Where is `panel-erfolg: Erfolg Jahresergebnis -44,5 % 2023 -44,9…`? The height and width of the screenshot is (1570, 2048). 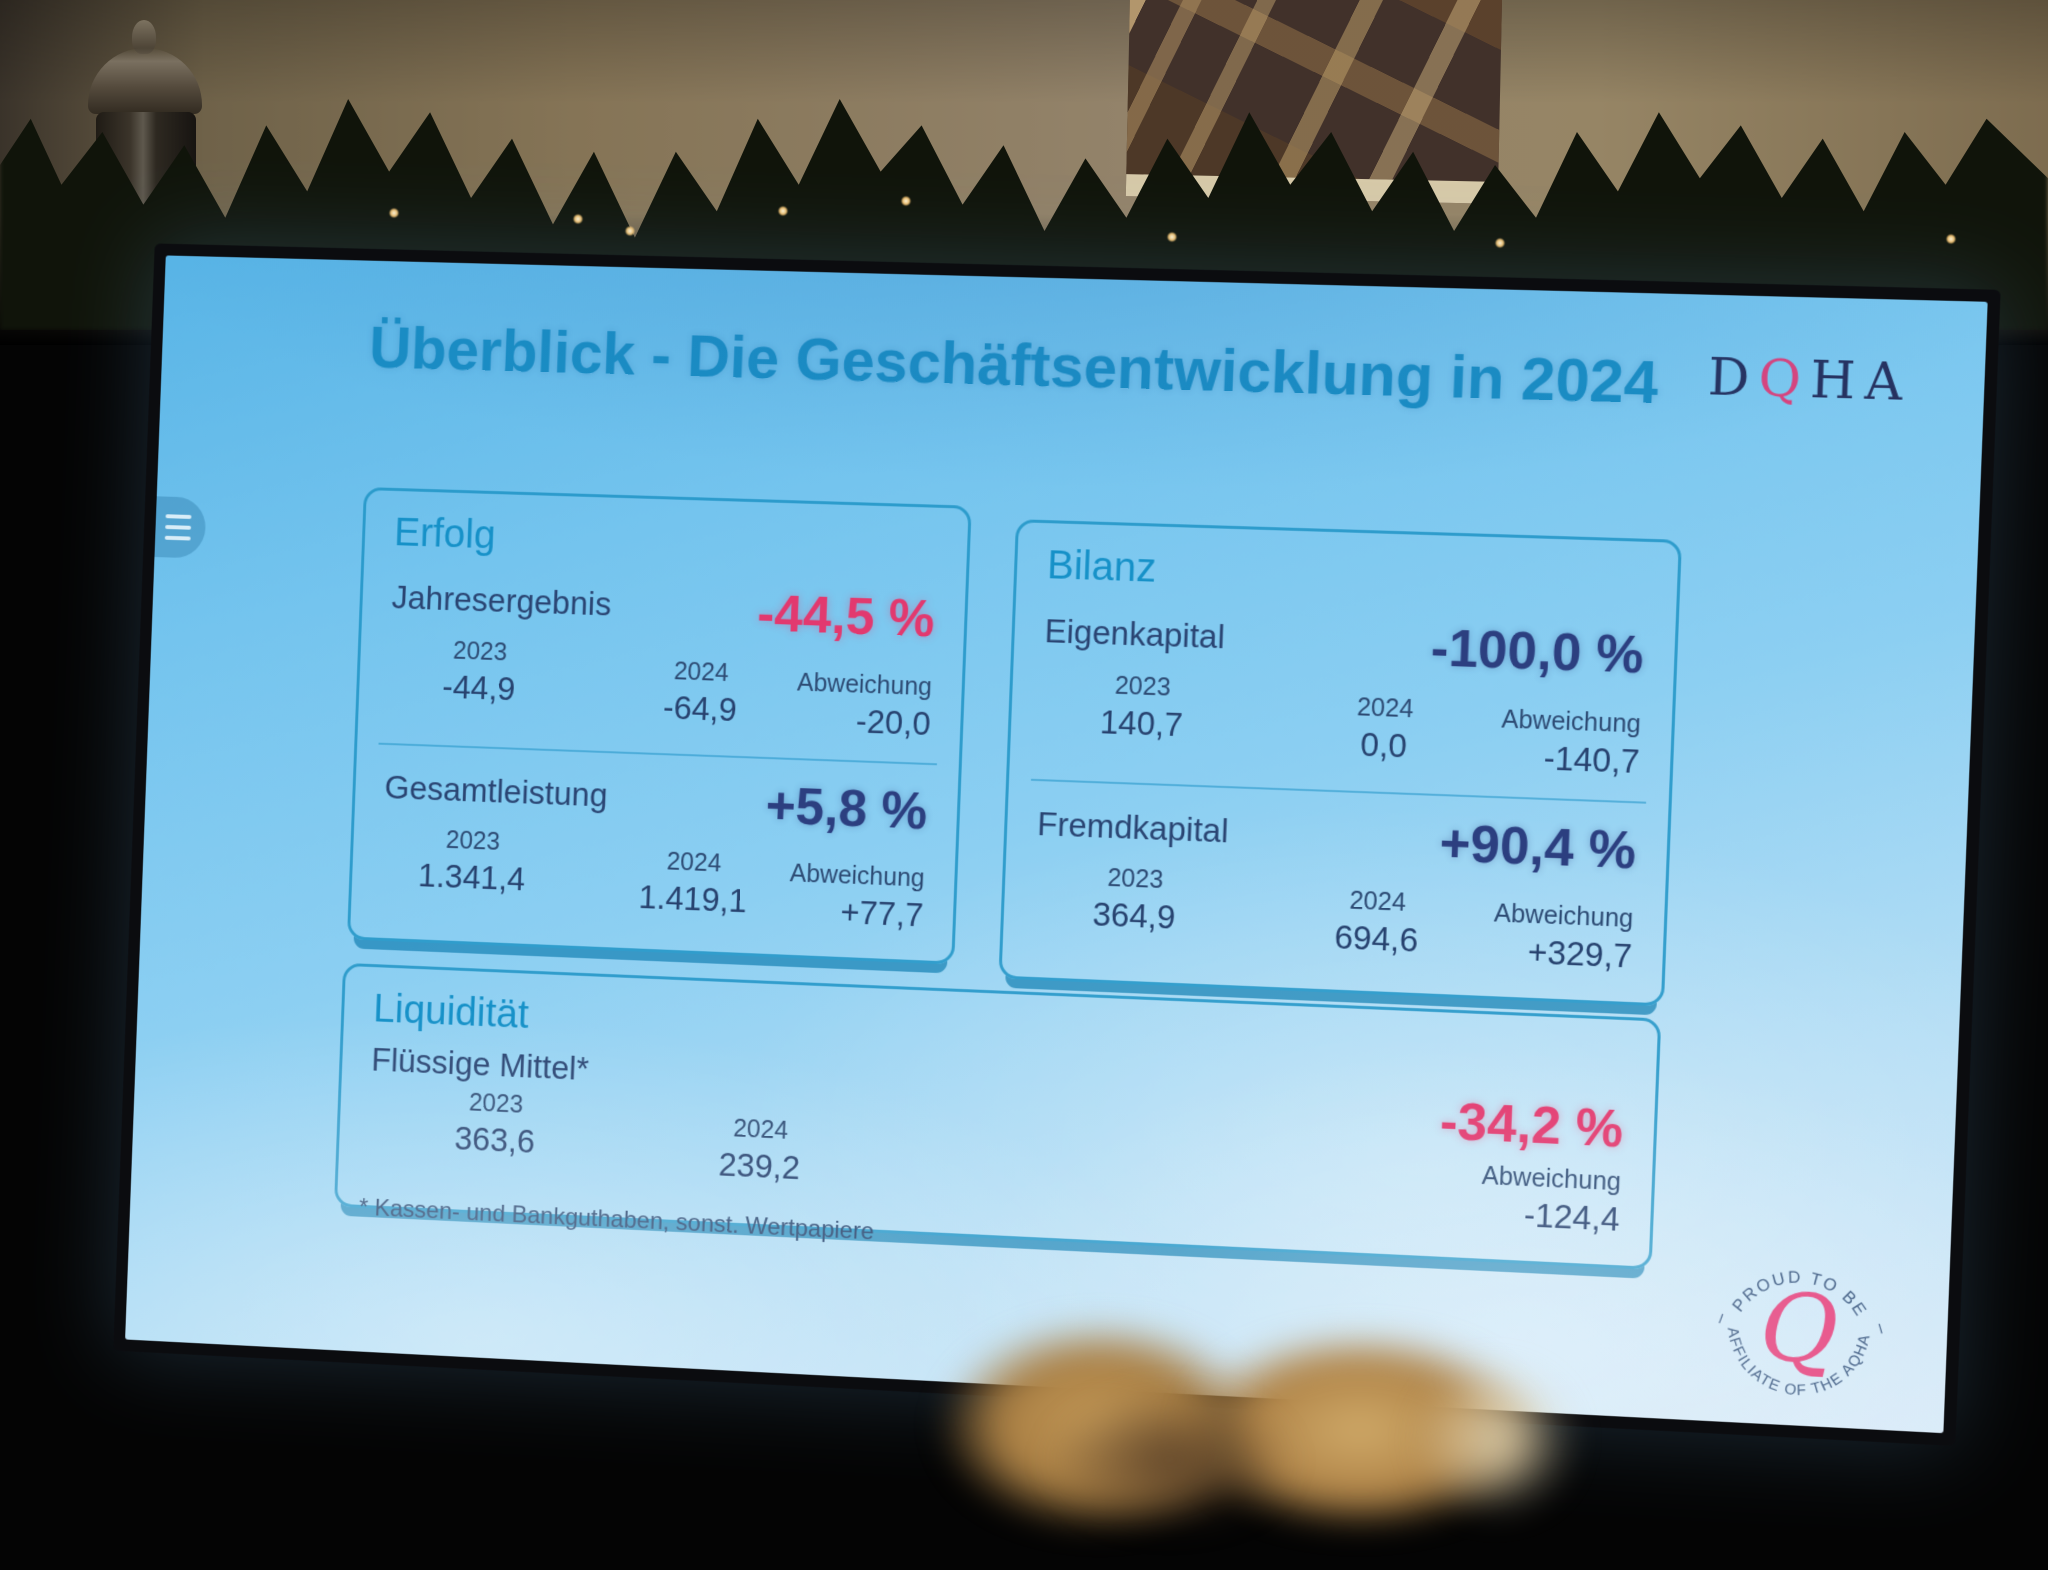 panel-erfolg: Erfolg Jahresergebnis -44,5 % 2023 -44,9… is located at coordinates (659, 726).